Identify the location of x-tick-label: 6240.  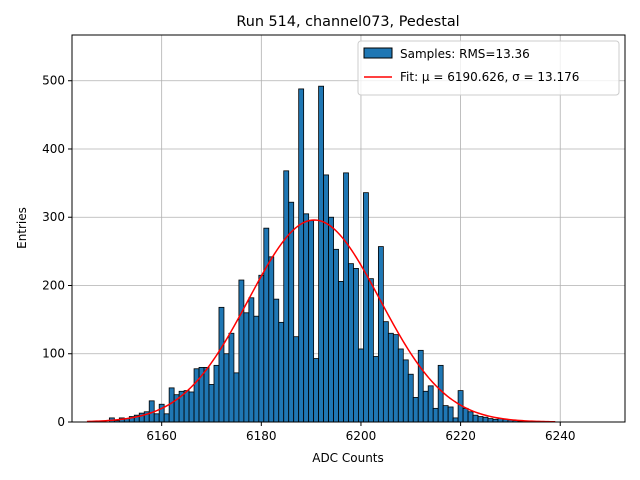
(560, 436).